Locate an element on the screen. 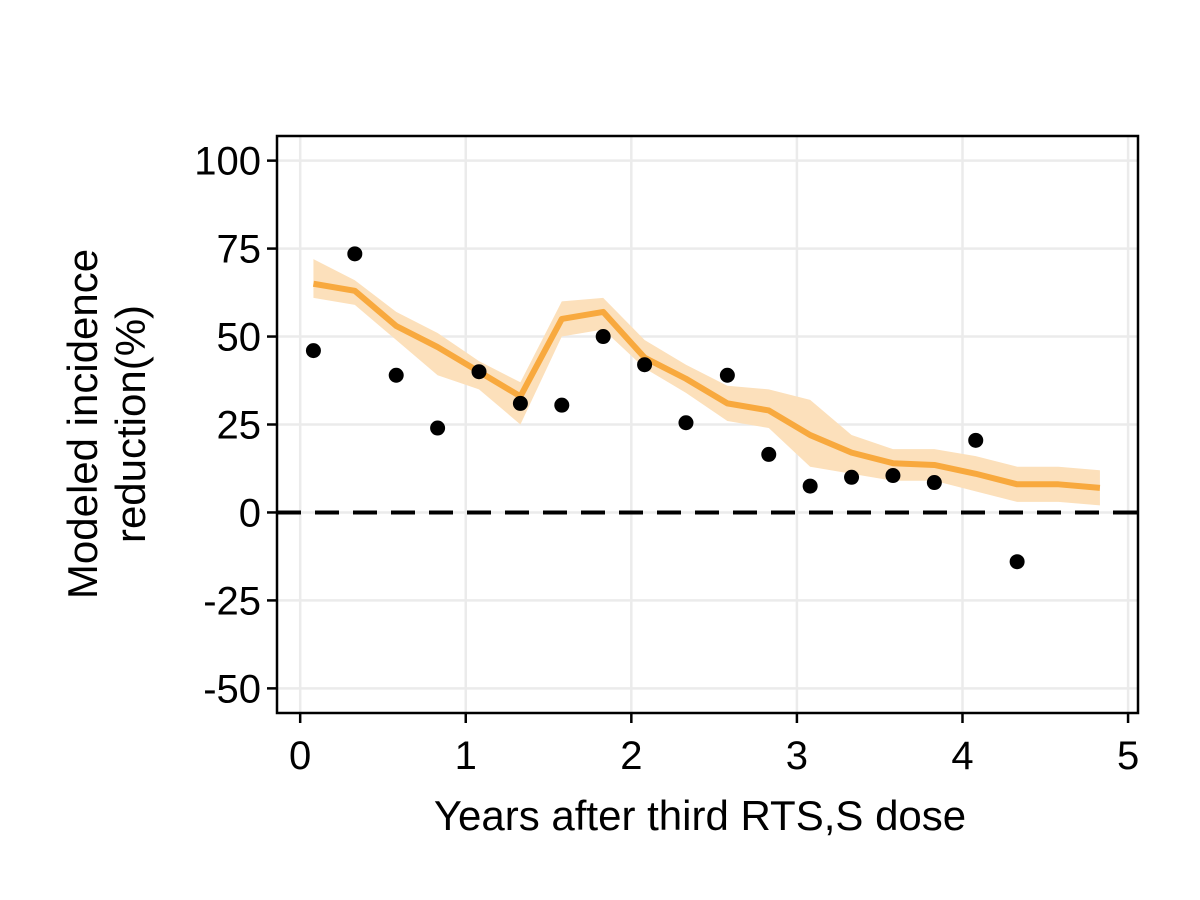 Image resolution: width=1200 pixels, height=900 pixels. y-tick-label-2: 0 is located at coordinates (250, 513).